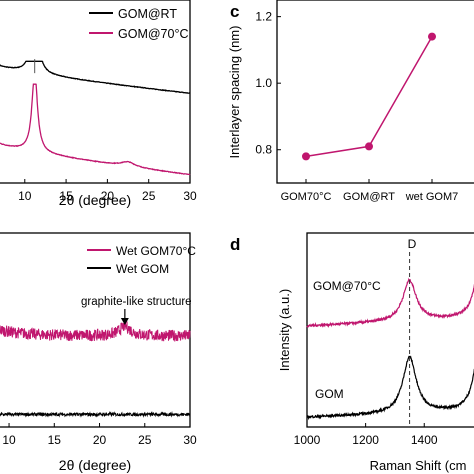 Image resolution: width=474 pixels, height=474 pixels. I want to click on x-axis-label: Raman Shift (cm, so click(418, 465).